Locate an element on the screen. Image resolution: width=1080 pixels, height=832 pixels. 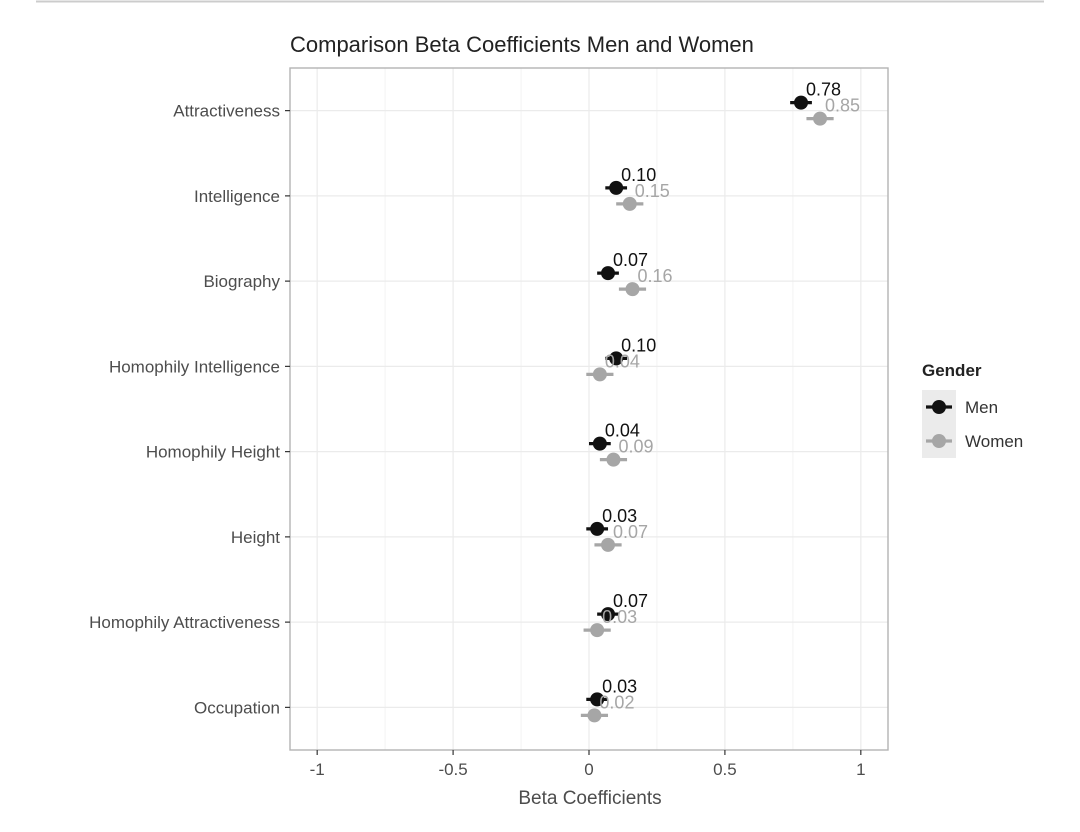
legend-key-point-women is located at coordinates (939, 441).